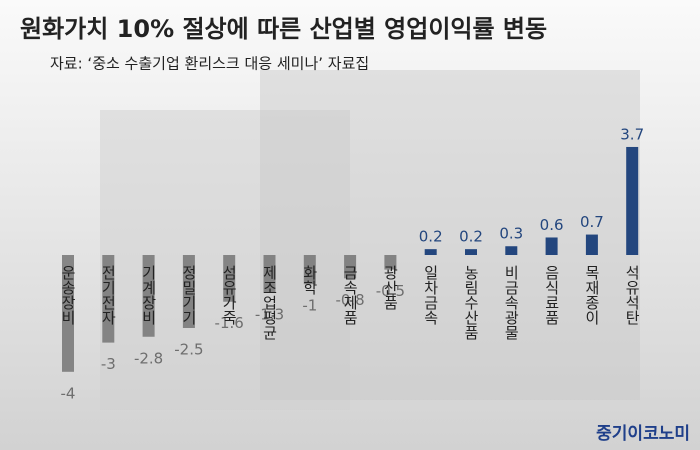 This screenshot has height=450, width=700. I want to click on x-tick-label: 일차금속, so click(431, 295).